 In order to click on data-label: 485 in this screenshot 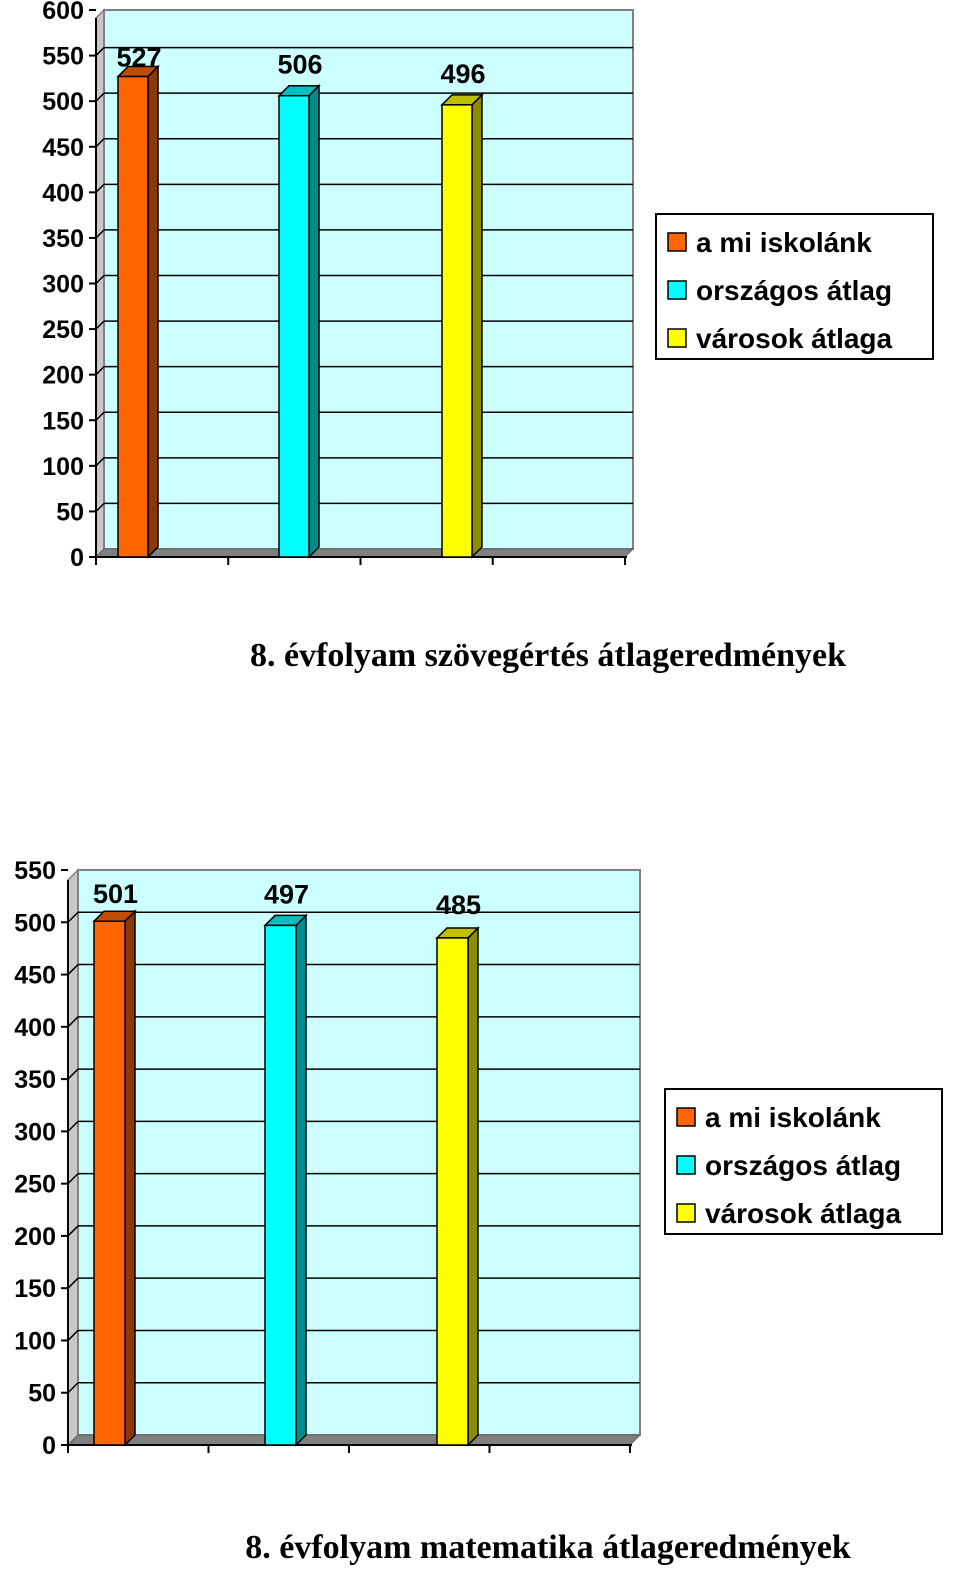, I will do `click(458, 905)`.